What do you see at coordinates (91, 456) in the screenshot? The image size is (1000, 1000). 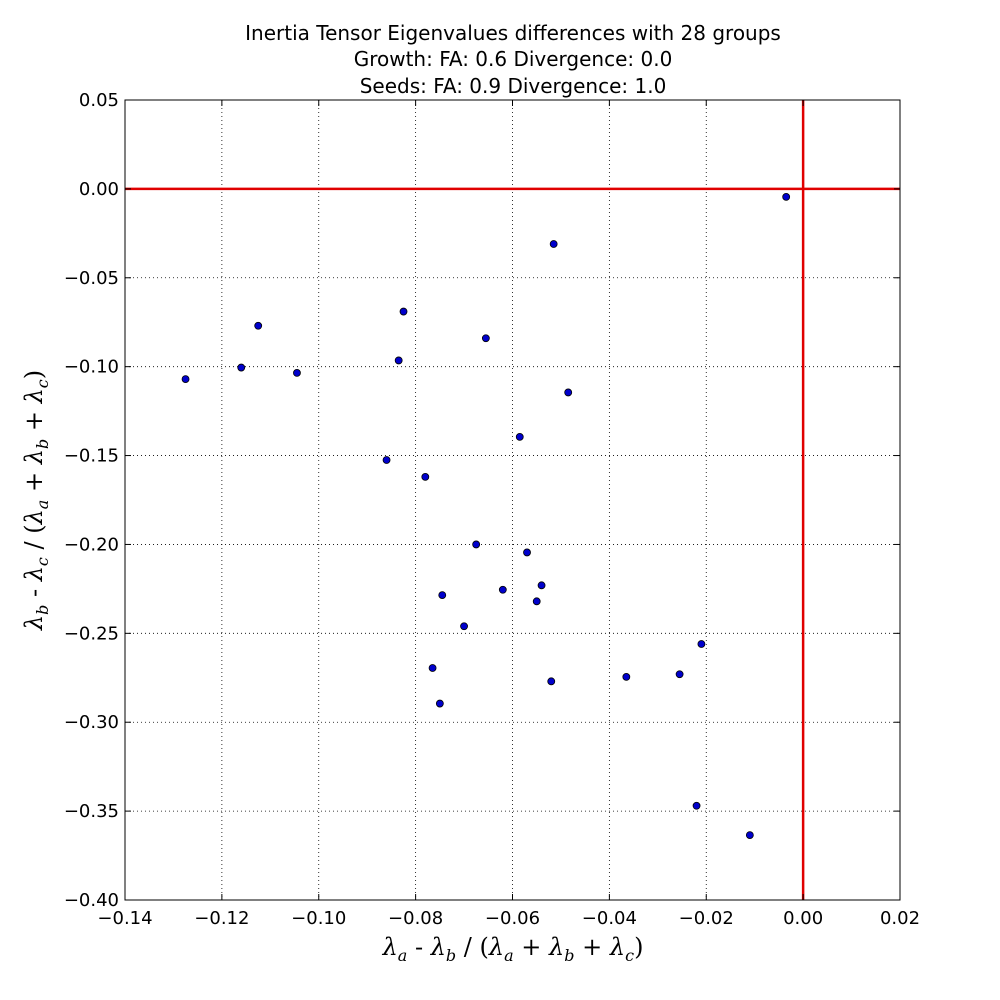 I see `y-tick-label: −0.15` at bounding box center [91, 456].